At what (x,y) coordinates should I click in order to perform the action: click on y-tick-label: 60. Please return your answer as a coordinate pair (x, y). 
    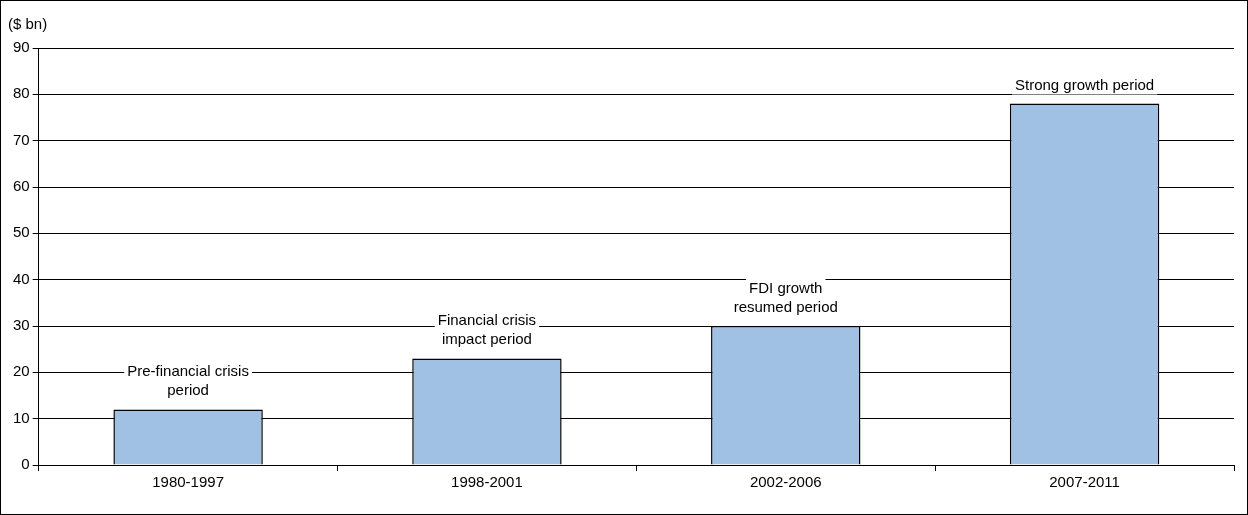
    Looking at the image, I should click on (21, 186).